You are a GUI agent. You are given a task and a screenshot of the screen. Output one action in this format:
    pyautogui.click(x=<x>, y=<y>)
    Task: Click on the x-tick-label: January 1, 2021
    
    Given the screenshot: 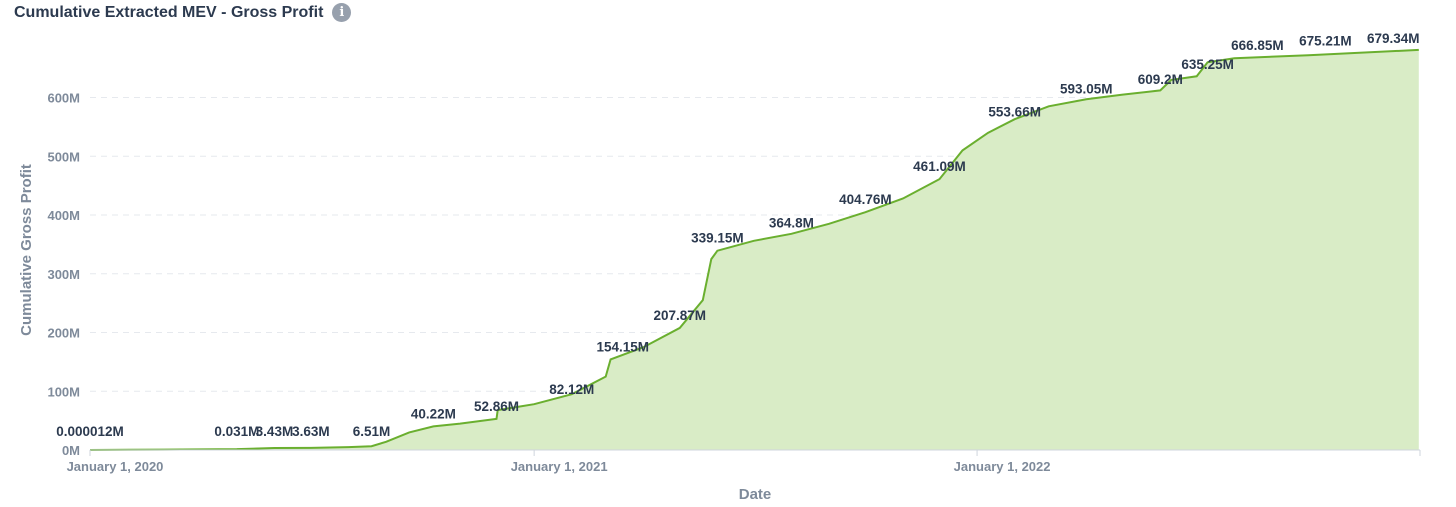 What is the action you would take?
    pyautogui.click(x=559, y=466)
    